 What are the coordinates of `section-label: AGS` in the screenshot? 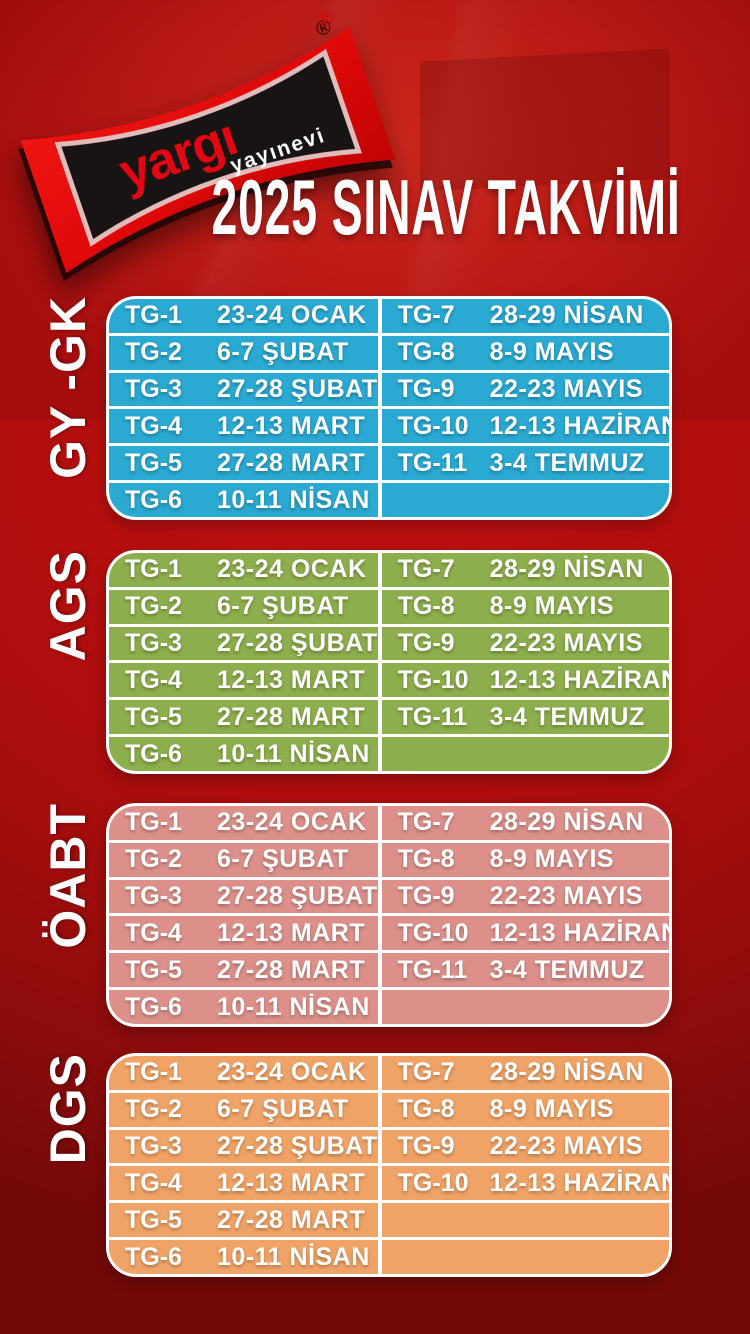 It's located at (68, 662).